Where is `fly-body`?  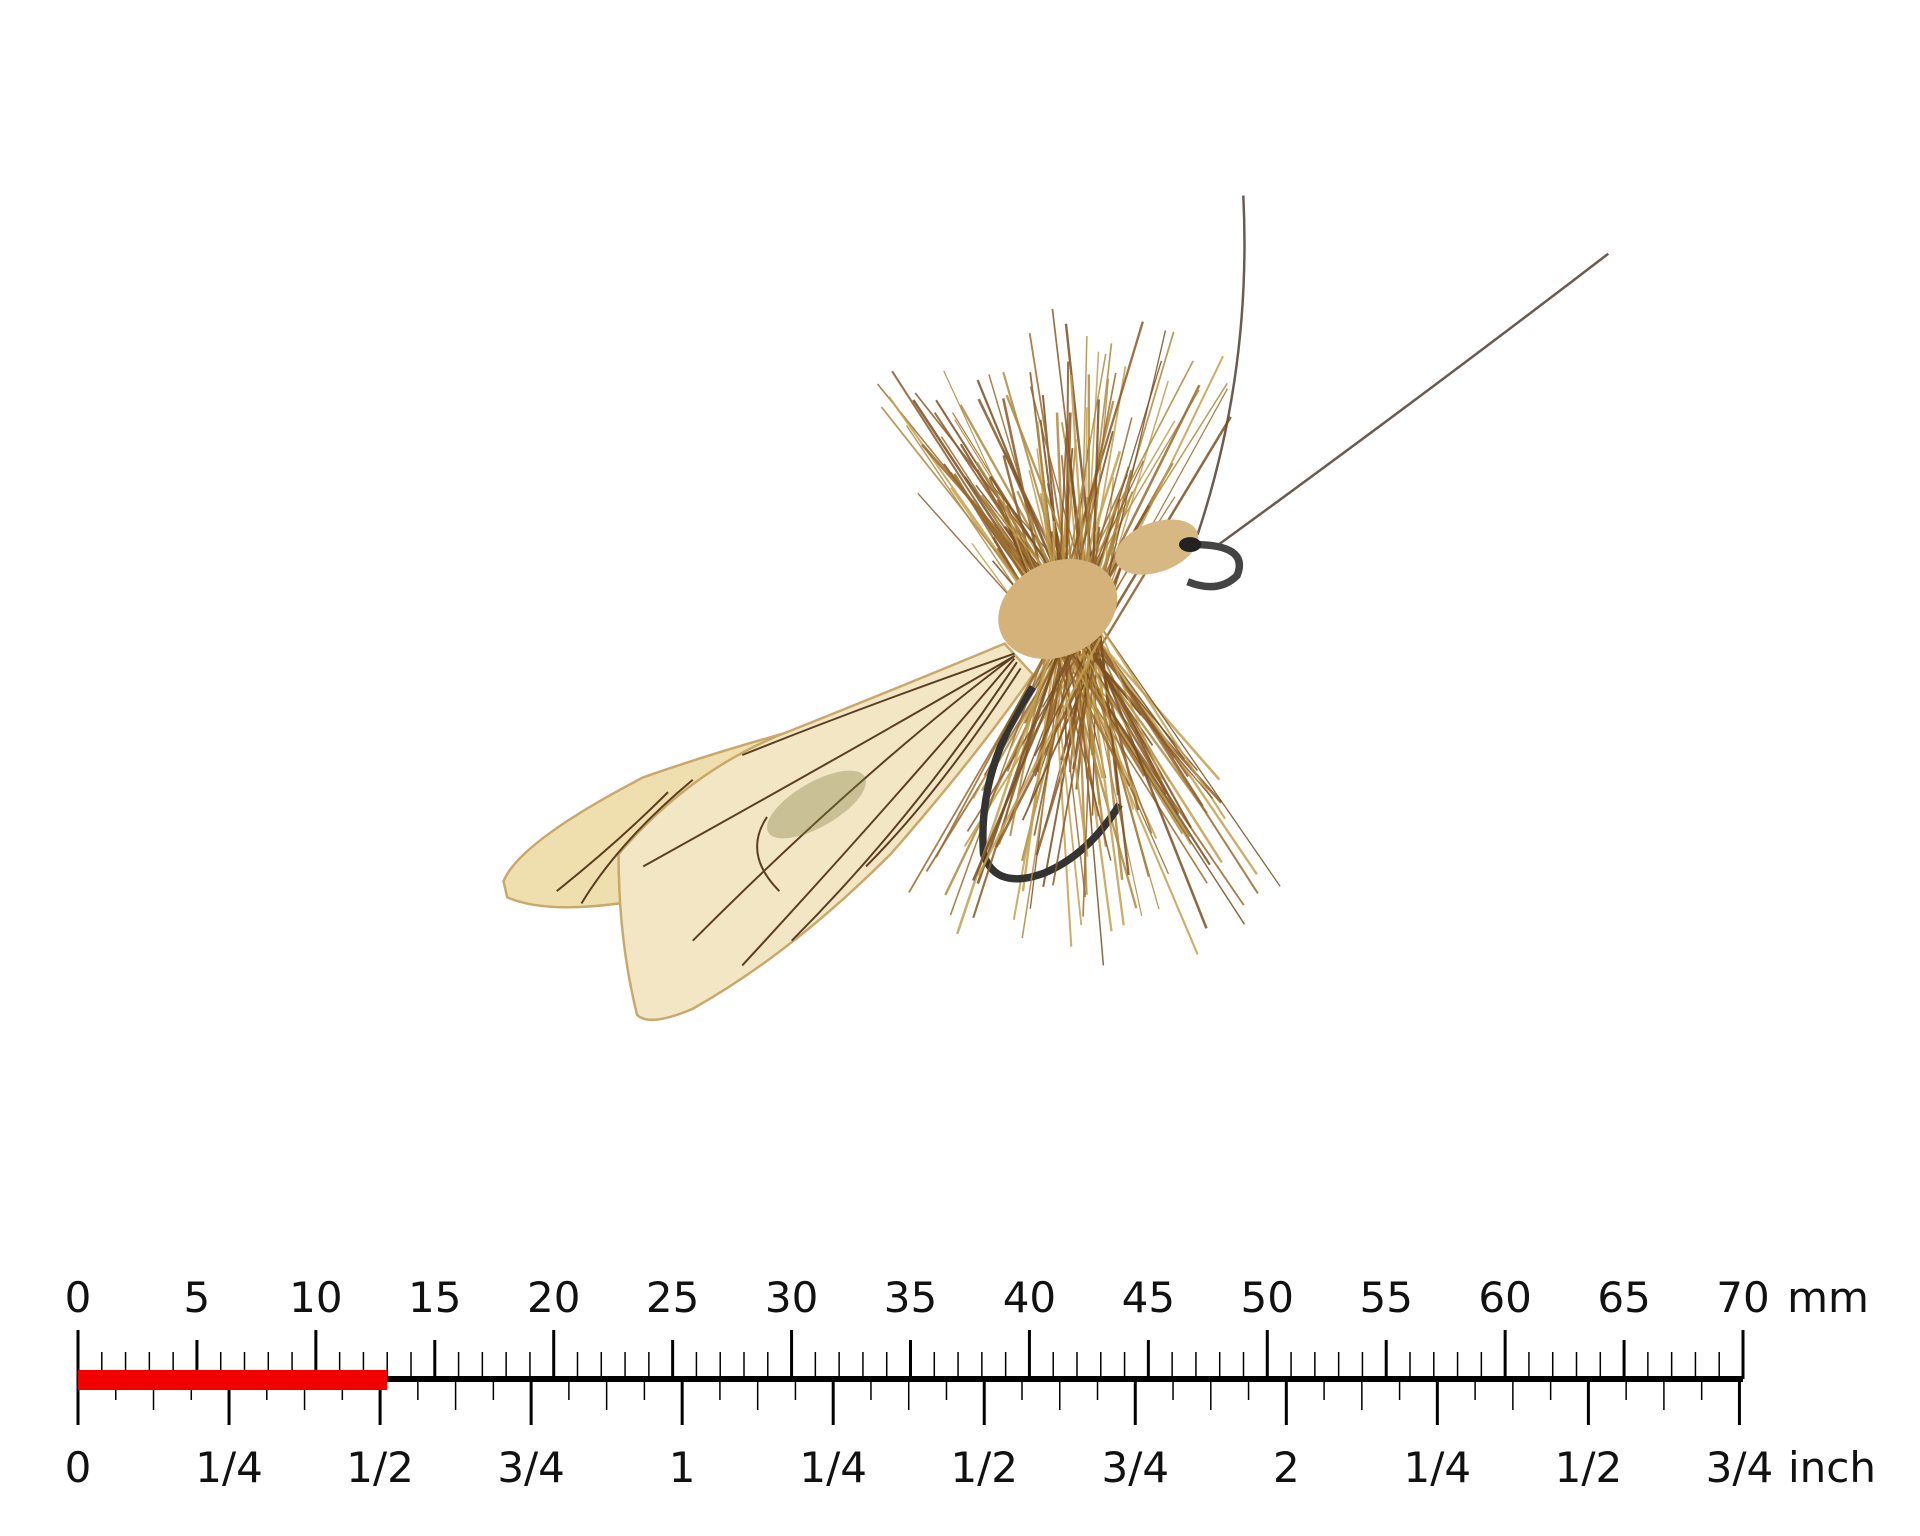
fly-body is located at coordinates (1058, 608).